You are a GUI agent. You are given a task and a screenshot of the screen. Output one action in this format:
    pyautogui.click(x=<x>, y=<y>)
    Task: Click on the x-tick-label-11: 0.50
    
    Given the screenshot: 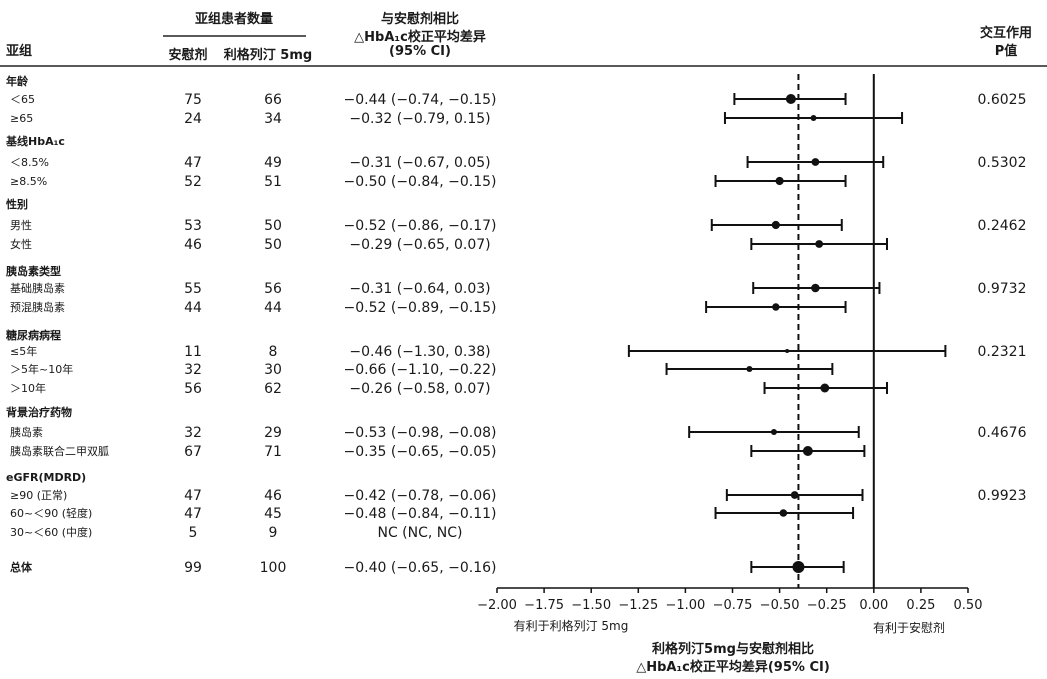 What is the action you would take?
    pyautogui.click(x=968, y=605)
    